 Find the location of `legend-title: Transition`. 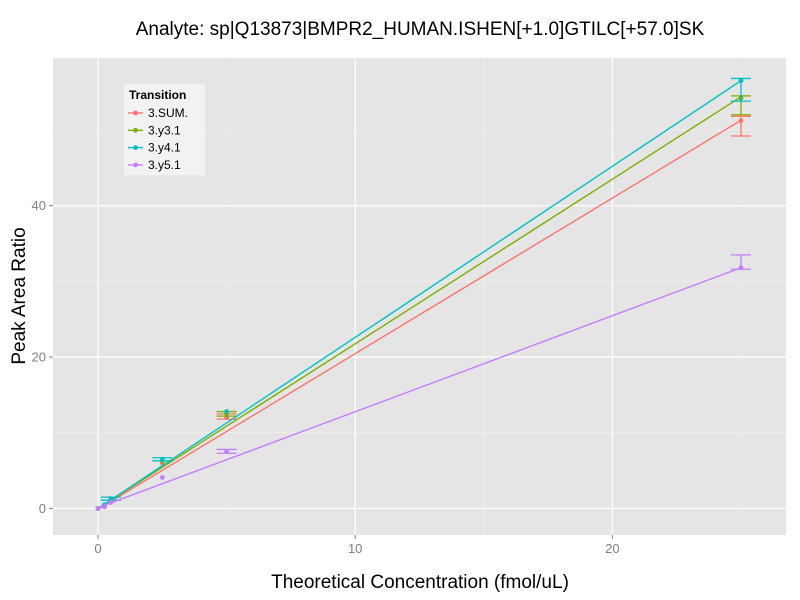

legend-title: Transition is located at coordinates (157, 95).